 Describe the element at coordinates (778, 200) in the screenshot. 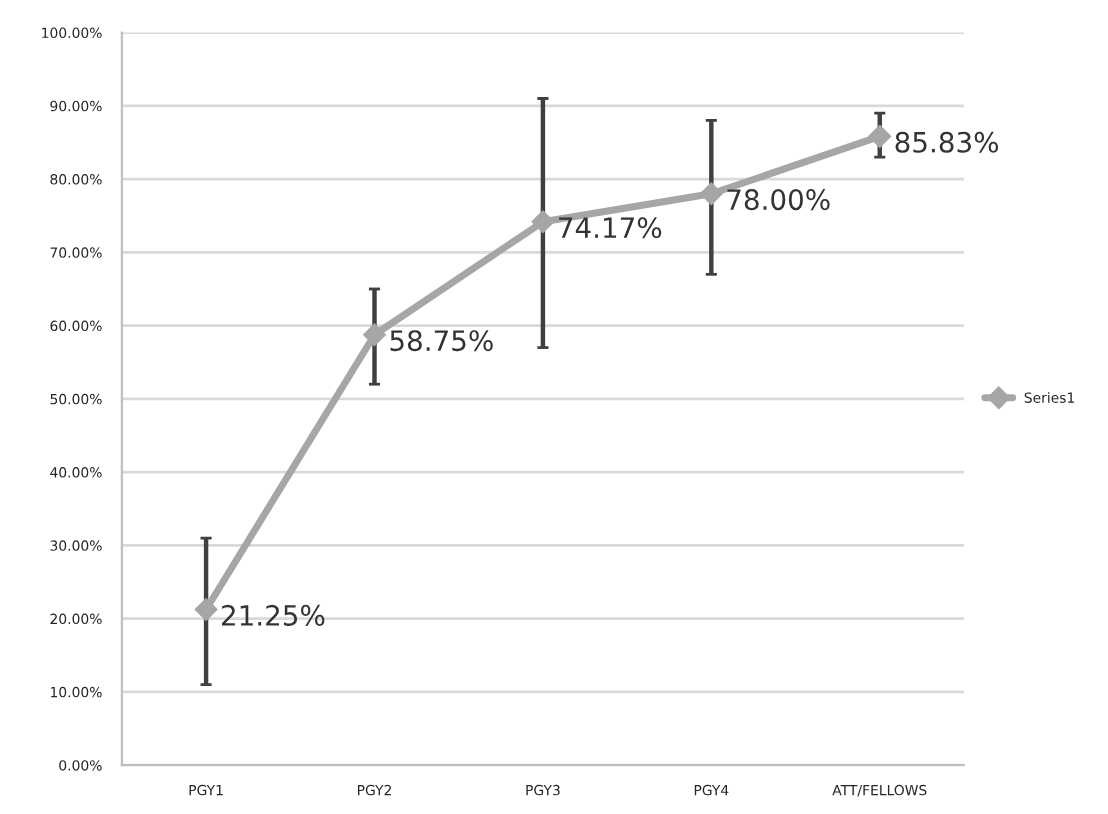

I see `data-label: 78.00%` at that location.